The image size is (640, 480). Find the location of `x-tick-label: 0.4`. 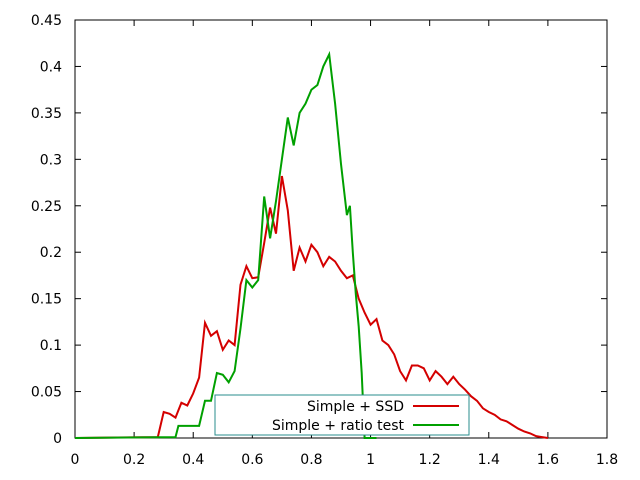

x-tick-label: 0.4 is located at coordinates (193, 460).